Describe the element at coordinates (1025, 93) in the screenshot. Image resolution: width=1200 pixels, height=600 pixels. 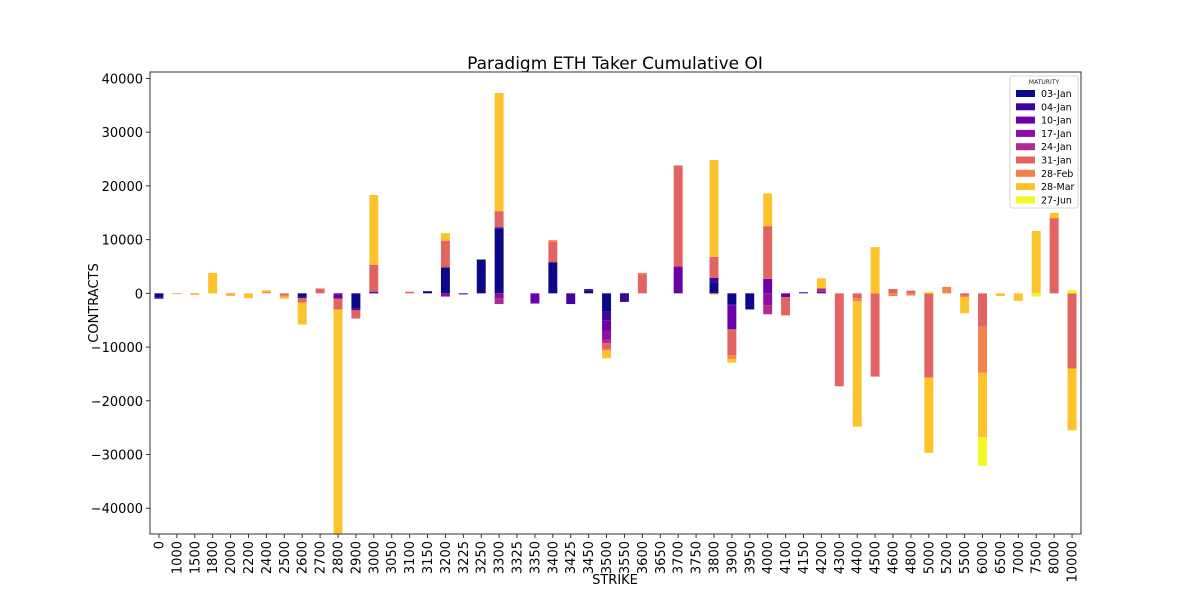
I see `legend-swatch-03-Jan` at that location.